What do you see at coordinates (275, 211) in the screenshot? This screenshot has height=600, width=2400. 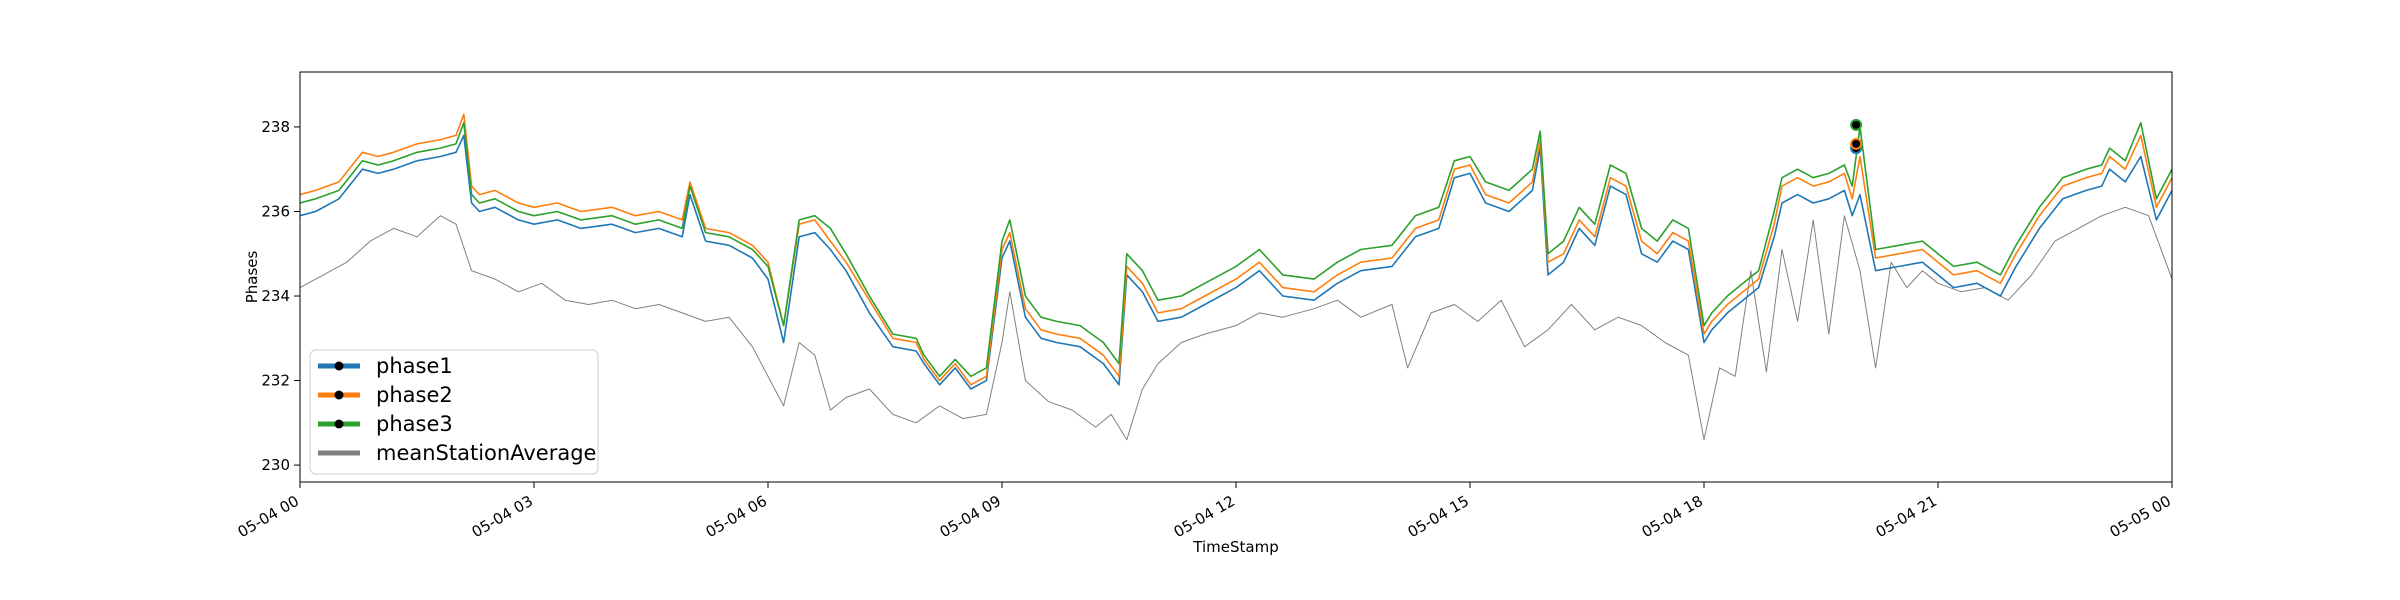 I see `y-tick-label: 236` at bounding box center [275, 211].